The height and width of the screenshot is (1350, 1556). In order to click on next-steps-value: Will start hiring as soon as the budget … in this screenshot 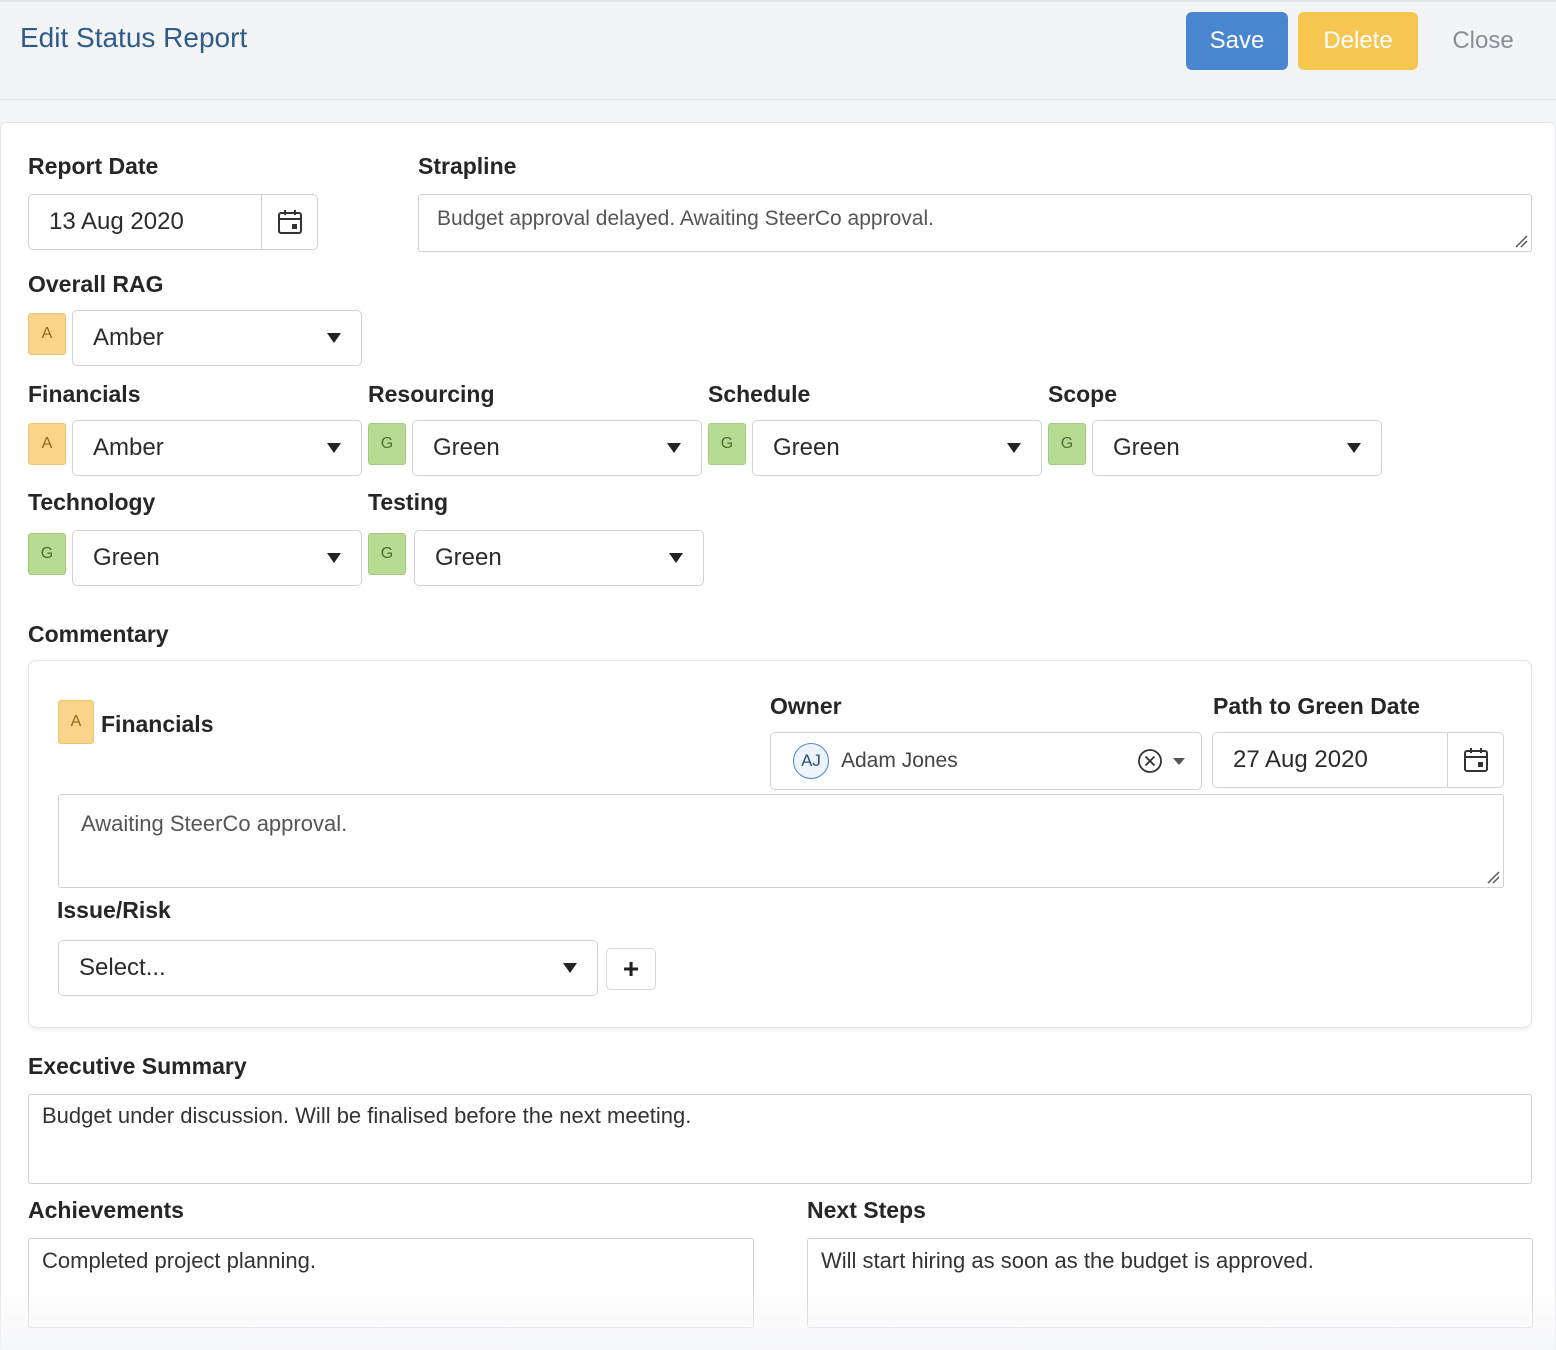, I will do `click(1067, 1260)`.